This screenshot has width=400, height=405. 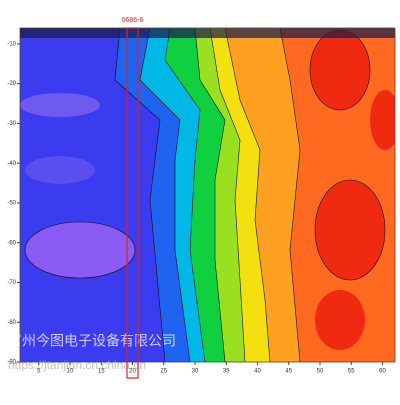 I want to click on y-tick-label: -20, so click(x=11, y=84).